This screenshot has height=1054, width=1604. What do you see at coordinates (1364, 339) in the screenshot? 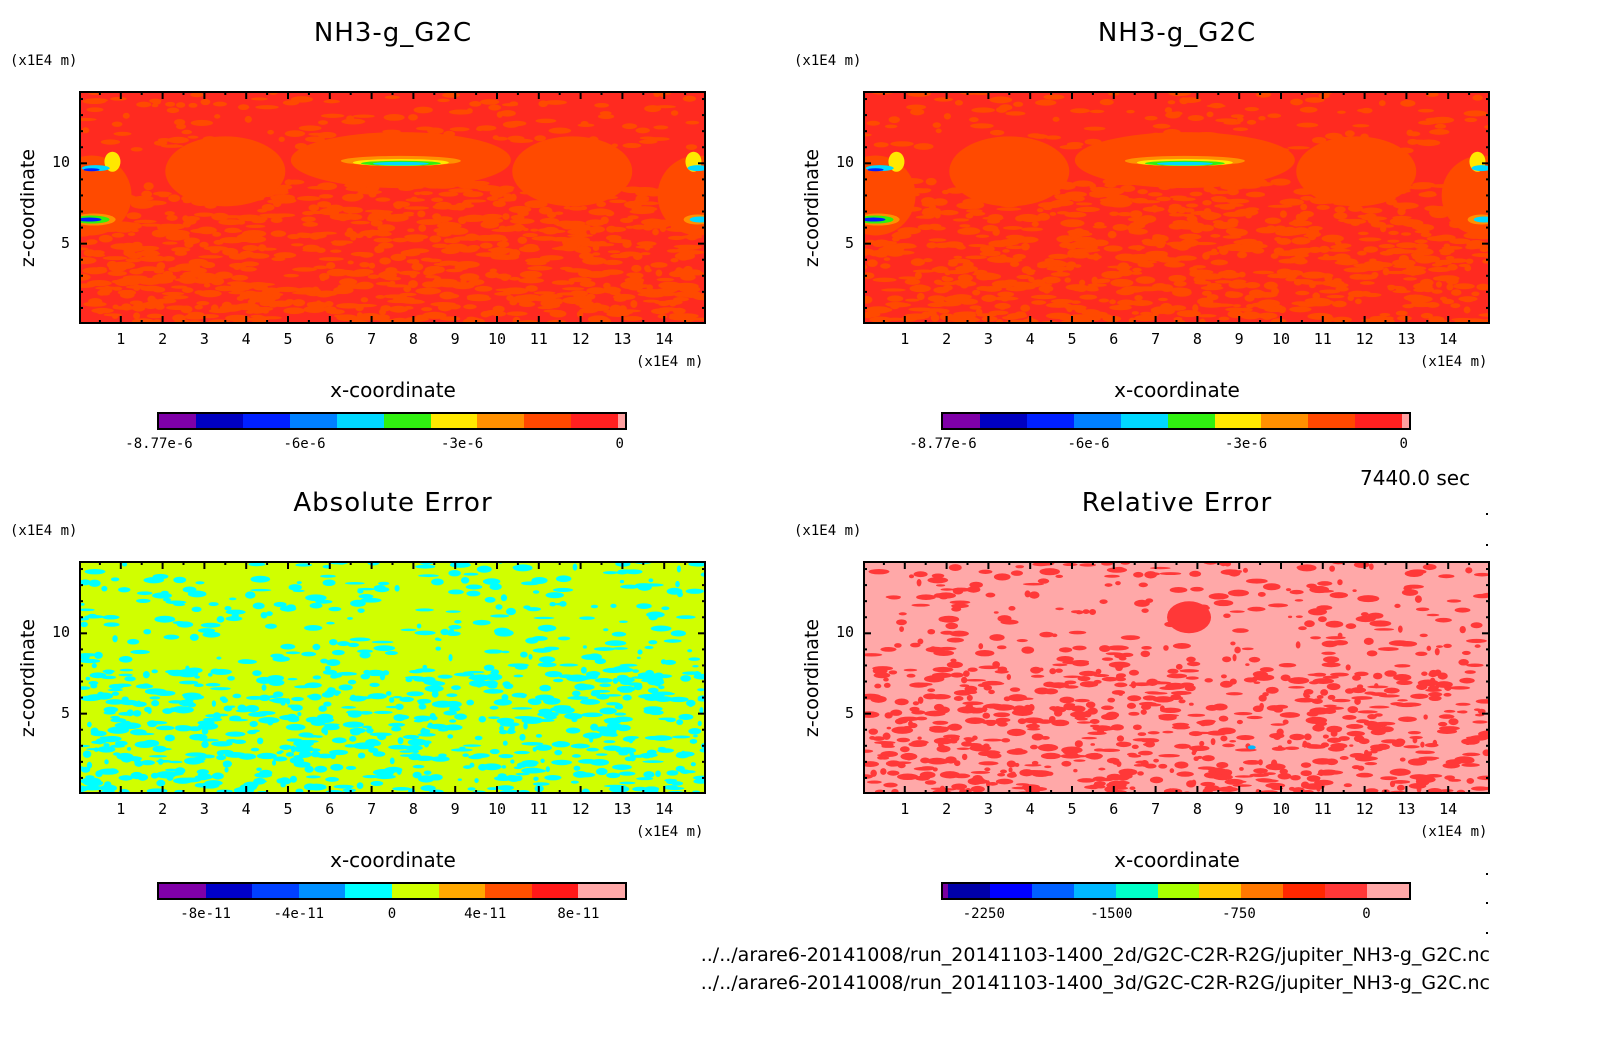
I see `x-tick-label: 12` at bounding box center [1364, 339].